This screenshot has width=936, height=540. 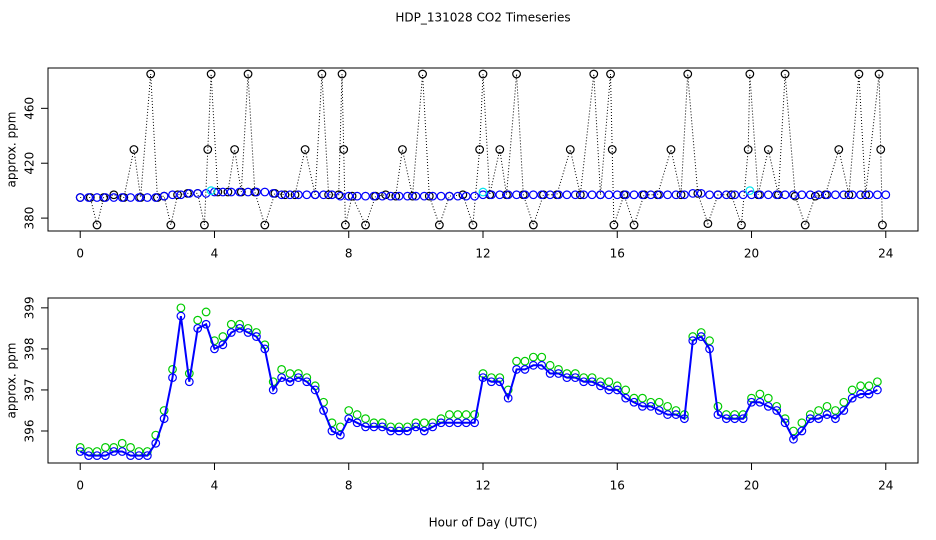 I want to click on x-tick-label: 4, so click(x=215, y=486).